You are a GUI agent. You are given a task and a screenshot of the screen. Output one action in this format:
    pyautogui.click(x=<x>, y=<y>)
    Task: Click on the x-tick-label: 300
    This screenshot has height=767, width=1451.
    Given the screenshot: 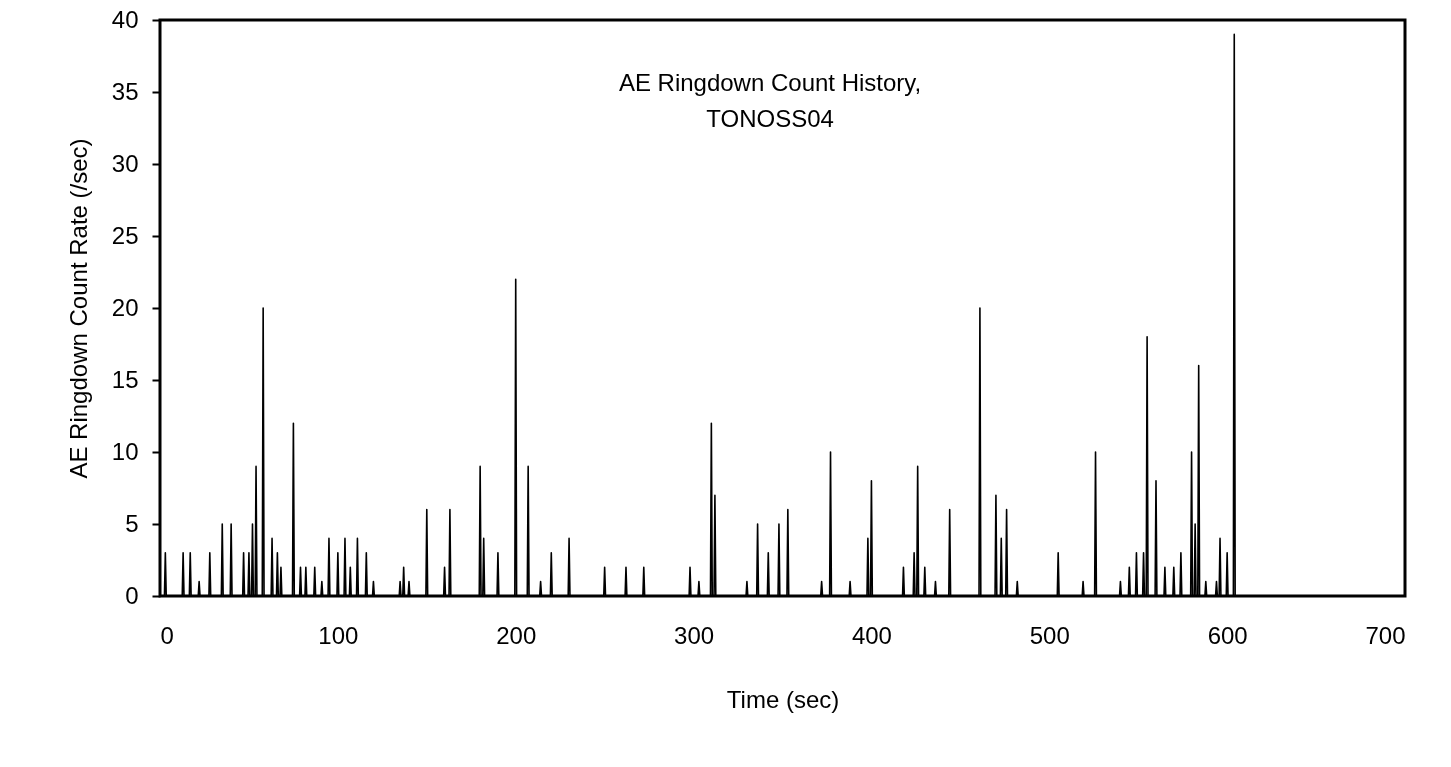 What is the action you would take?
    pyautogui.click(x=694, y=635)
    